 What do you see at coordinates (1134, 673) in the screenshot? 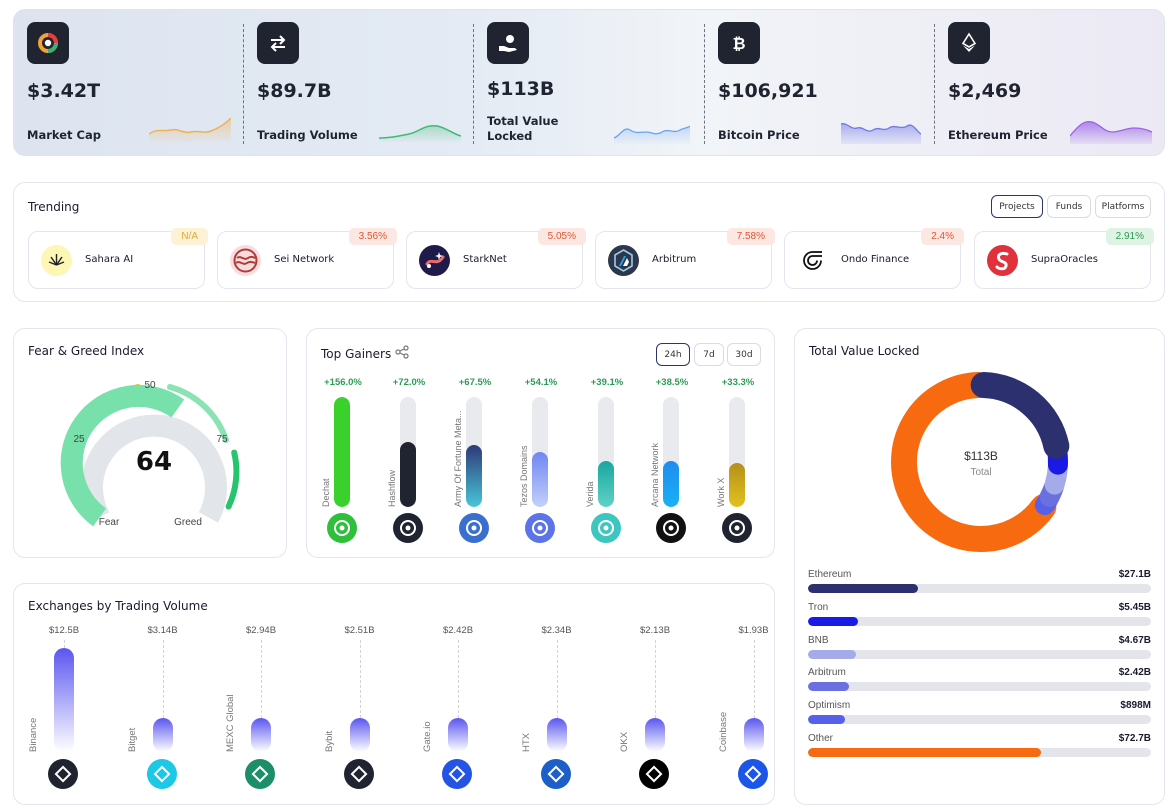
I see `tvl-chain-value: $2.42B` at bounding box center [1134, 673].